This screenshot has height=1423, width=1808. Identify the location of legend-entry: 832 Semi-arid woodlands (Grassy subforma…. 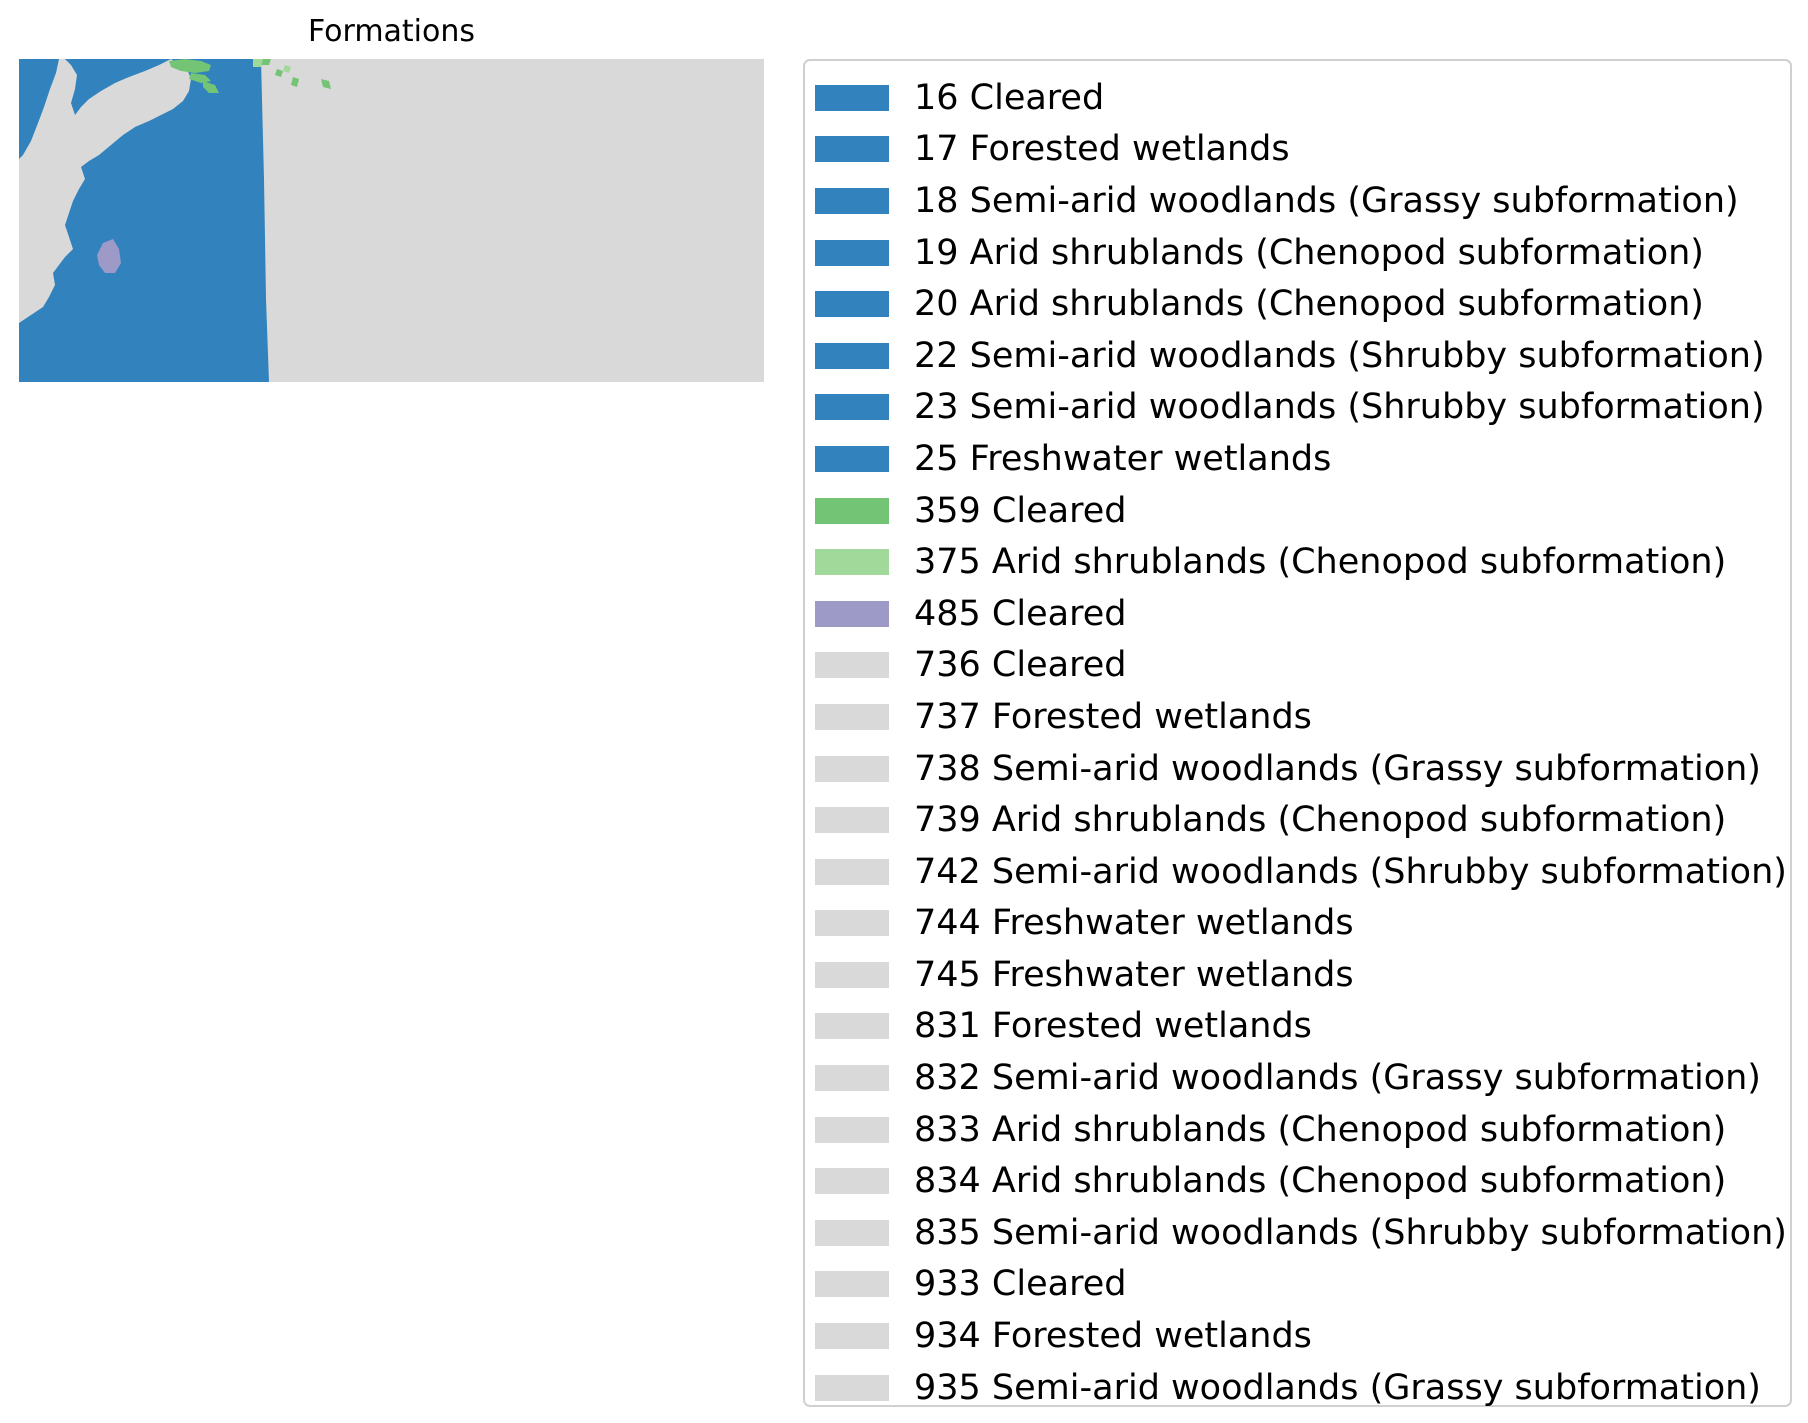
(1302, 1078).